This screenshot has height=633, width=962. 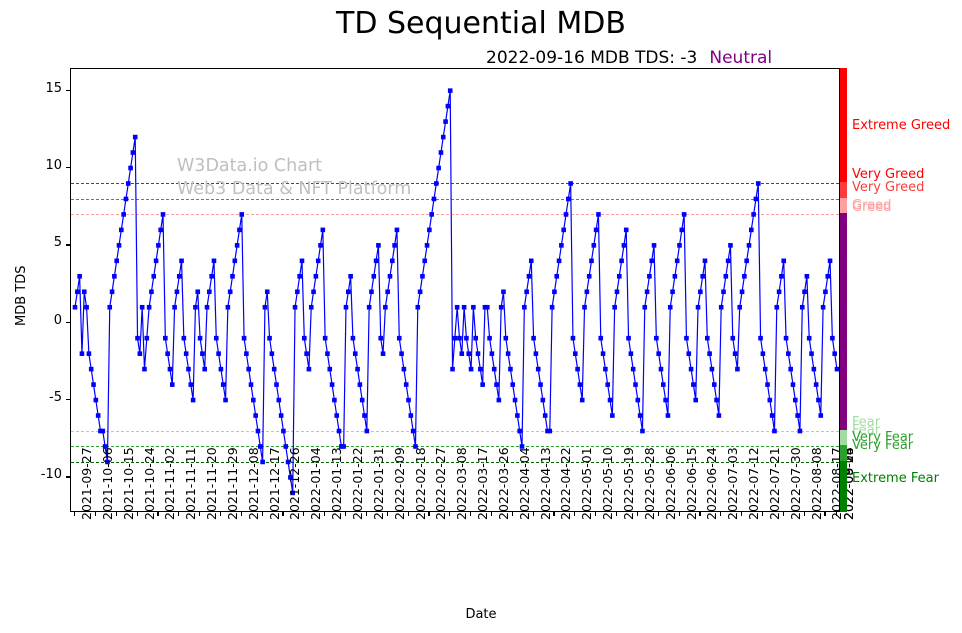 What do you see at coordinates (888, 175) in the screenshot?
I see `threshold-label: Very Greed` at bounding box center [888, 175].